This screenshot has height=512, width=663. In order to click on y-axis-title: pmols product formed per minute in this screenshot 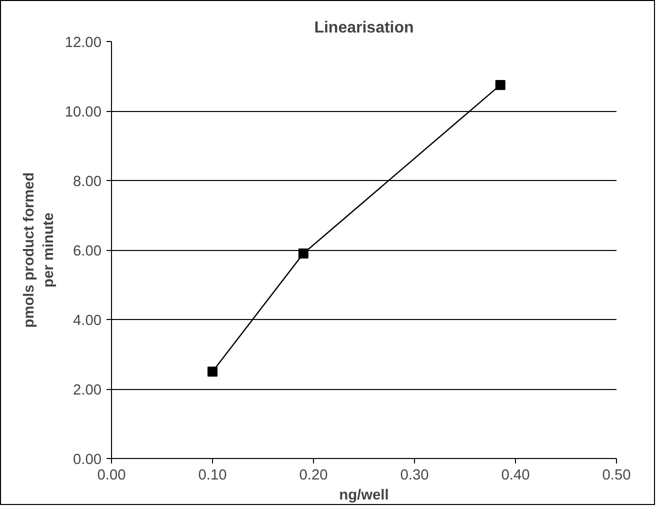, I will do `click(39, 250)`.